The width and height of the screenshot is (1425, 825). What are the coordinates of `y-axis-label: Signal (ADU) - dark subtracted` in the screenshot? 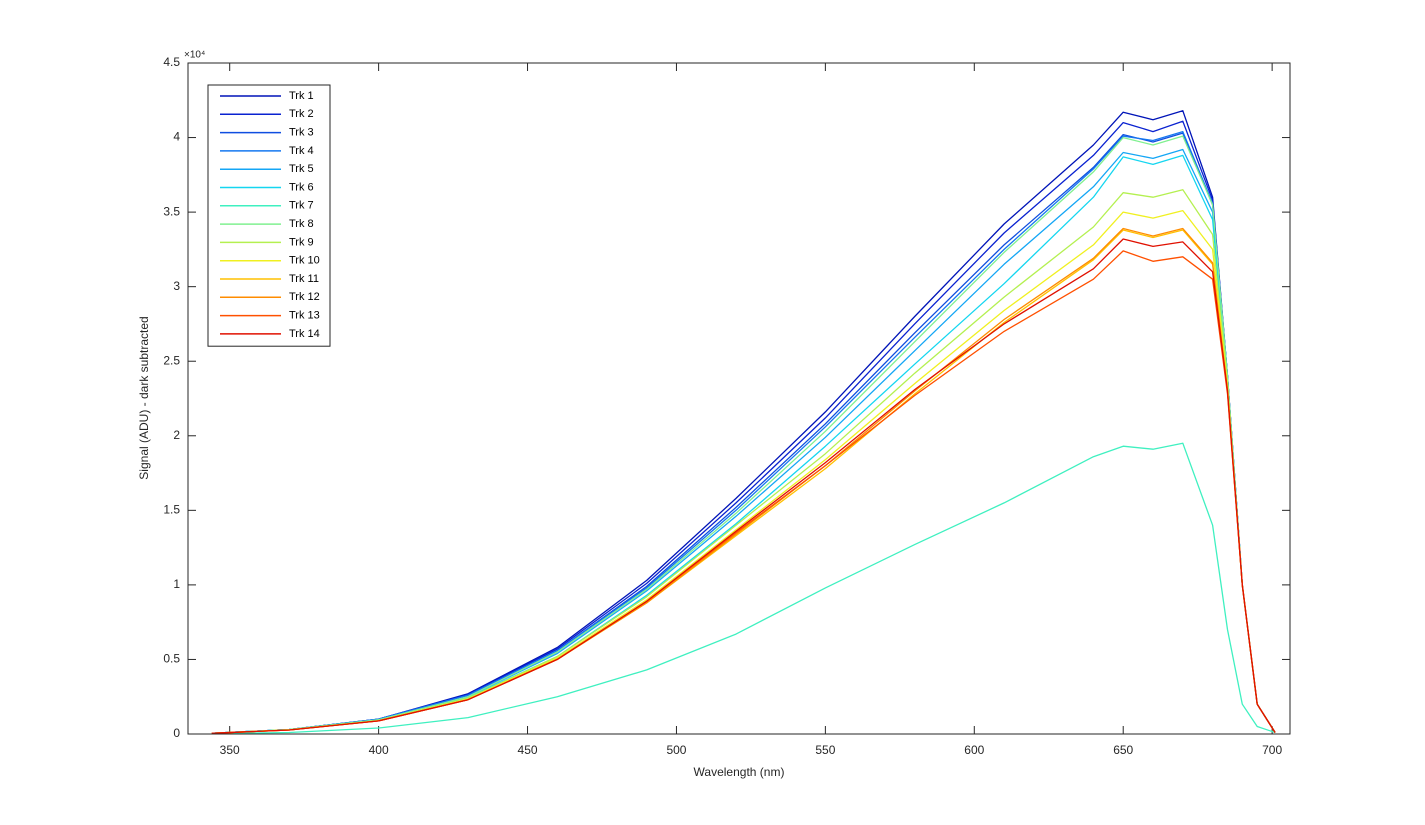 It's located at (144, 397).